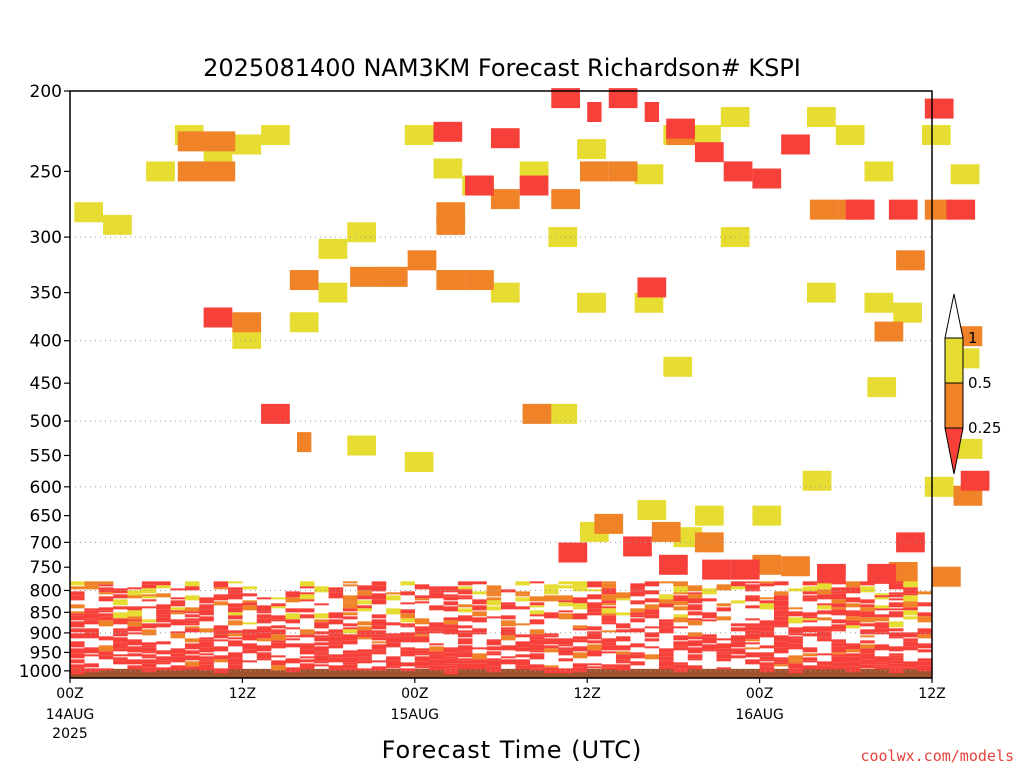 The image size is (1024, 768). Describe the element at coordinates (972, 384) in the screenshot. I see `colorbar-legend: 1 0.5 0.25` at that location.